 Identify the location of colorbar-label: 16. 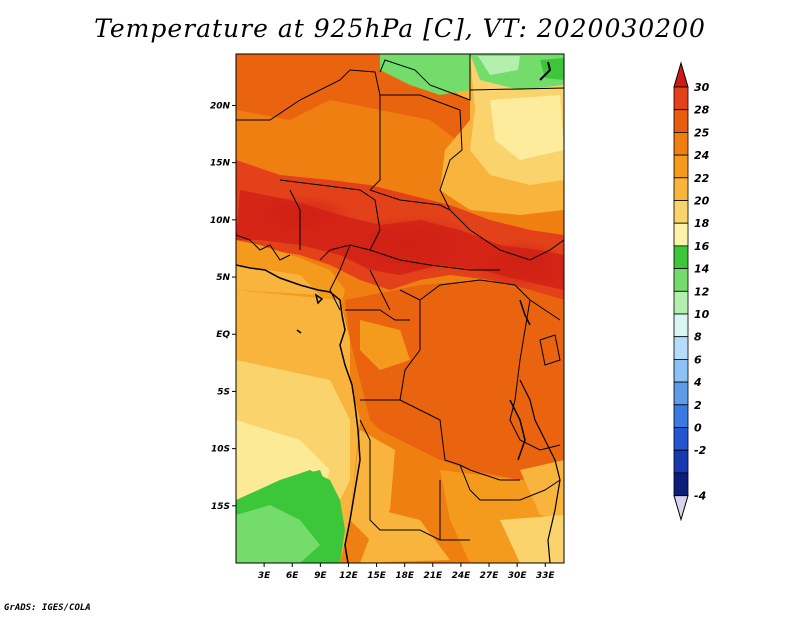
(702, 246).